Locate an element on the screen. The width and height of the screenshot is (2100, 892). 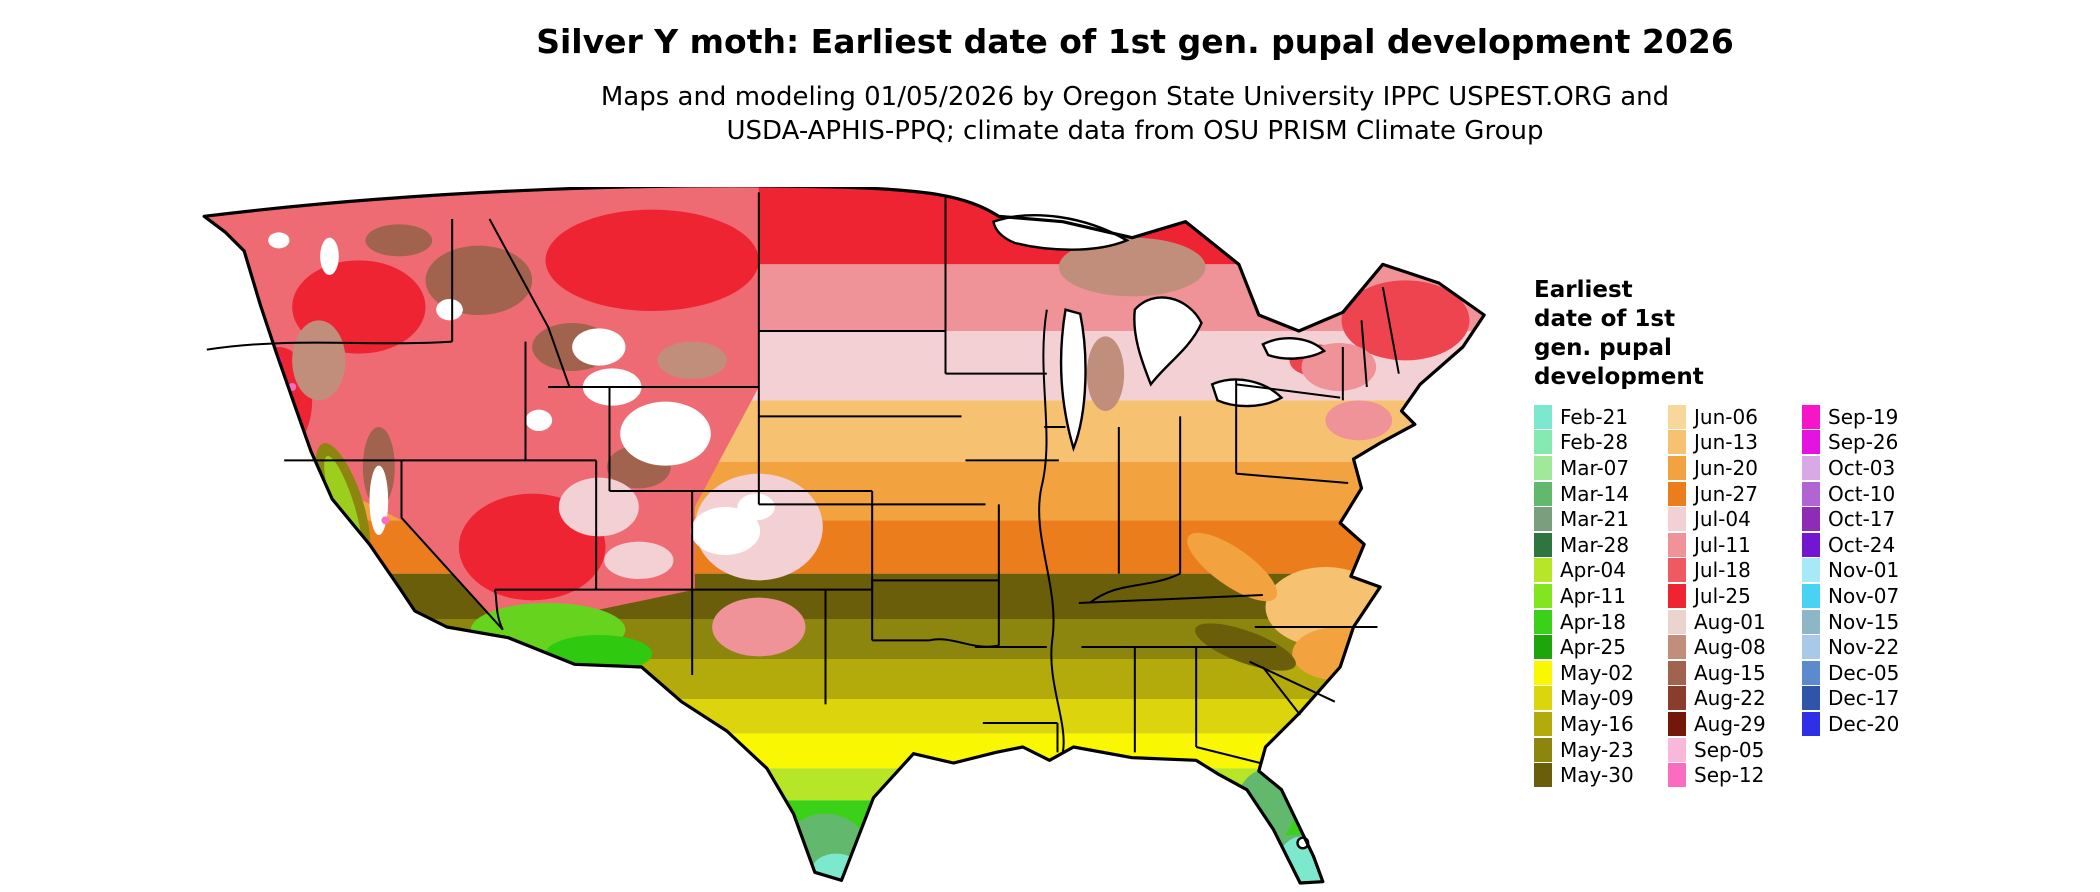
legend-title-line: Earliest is located at coordinates (1583, 290).